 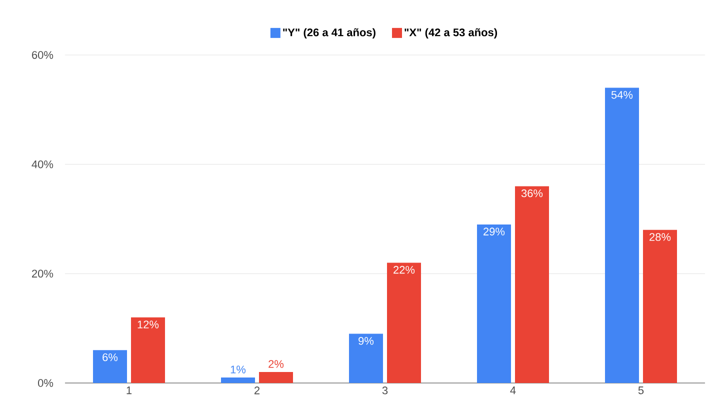 What do you see at coordinates (43, 55) in the screenshot?
I see `y-tick-label: 60%` at bounding box center [43, 55].